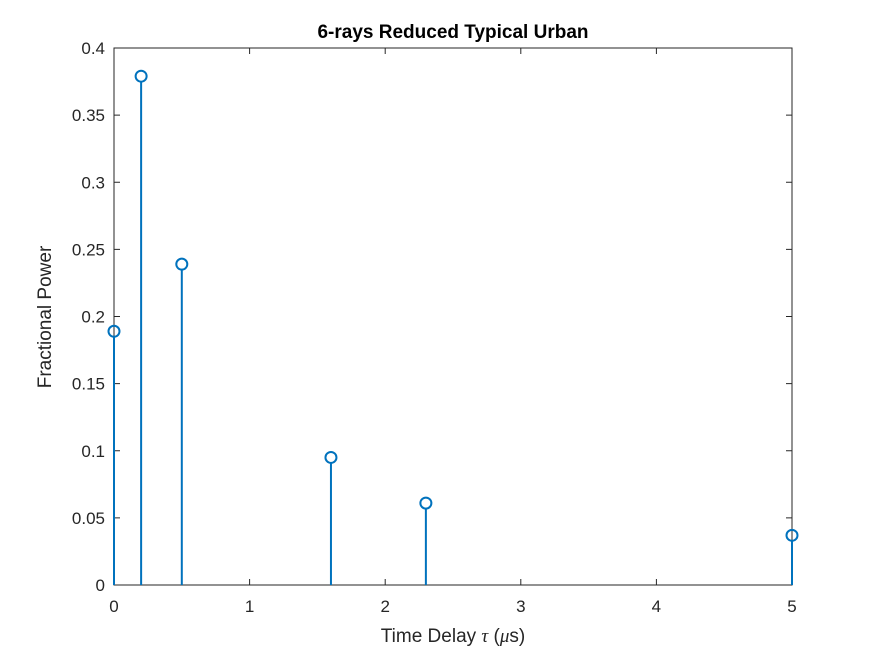  I want to click on x-axis-label-tau: τ, so click(485, 636).